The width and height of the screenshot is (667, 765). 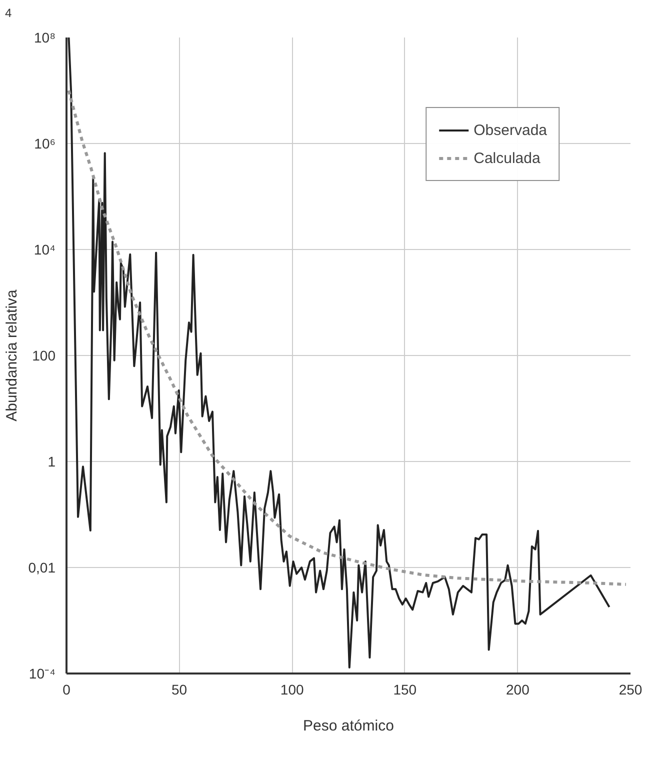 I want to click on y-tick-label: 10⁻⁴, so click(x=42, y=674).